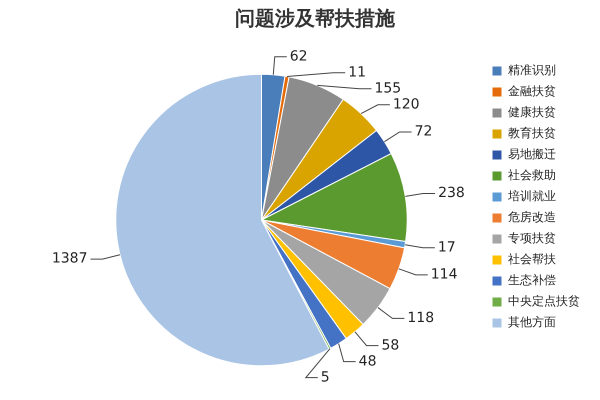  Describe the element at coordinates (532, 259) in the screenshot. I see `legend-label: 社会帮扶` at that location.